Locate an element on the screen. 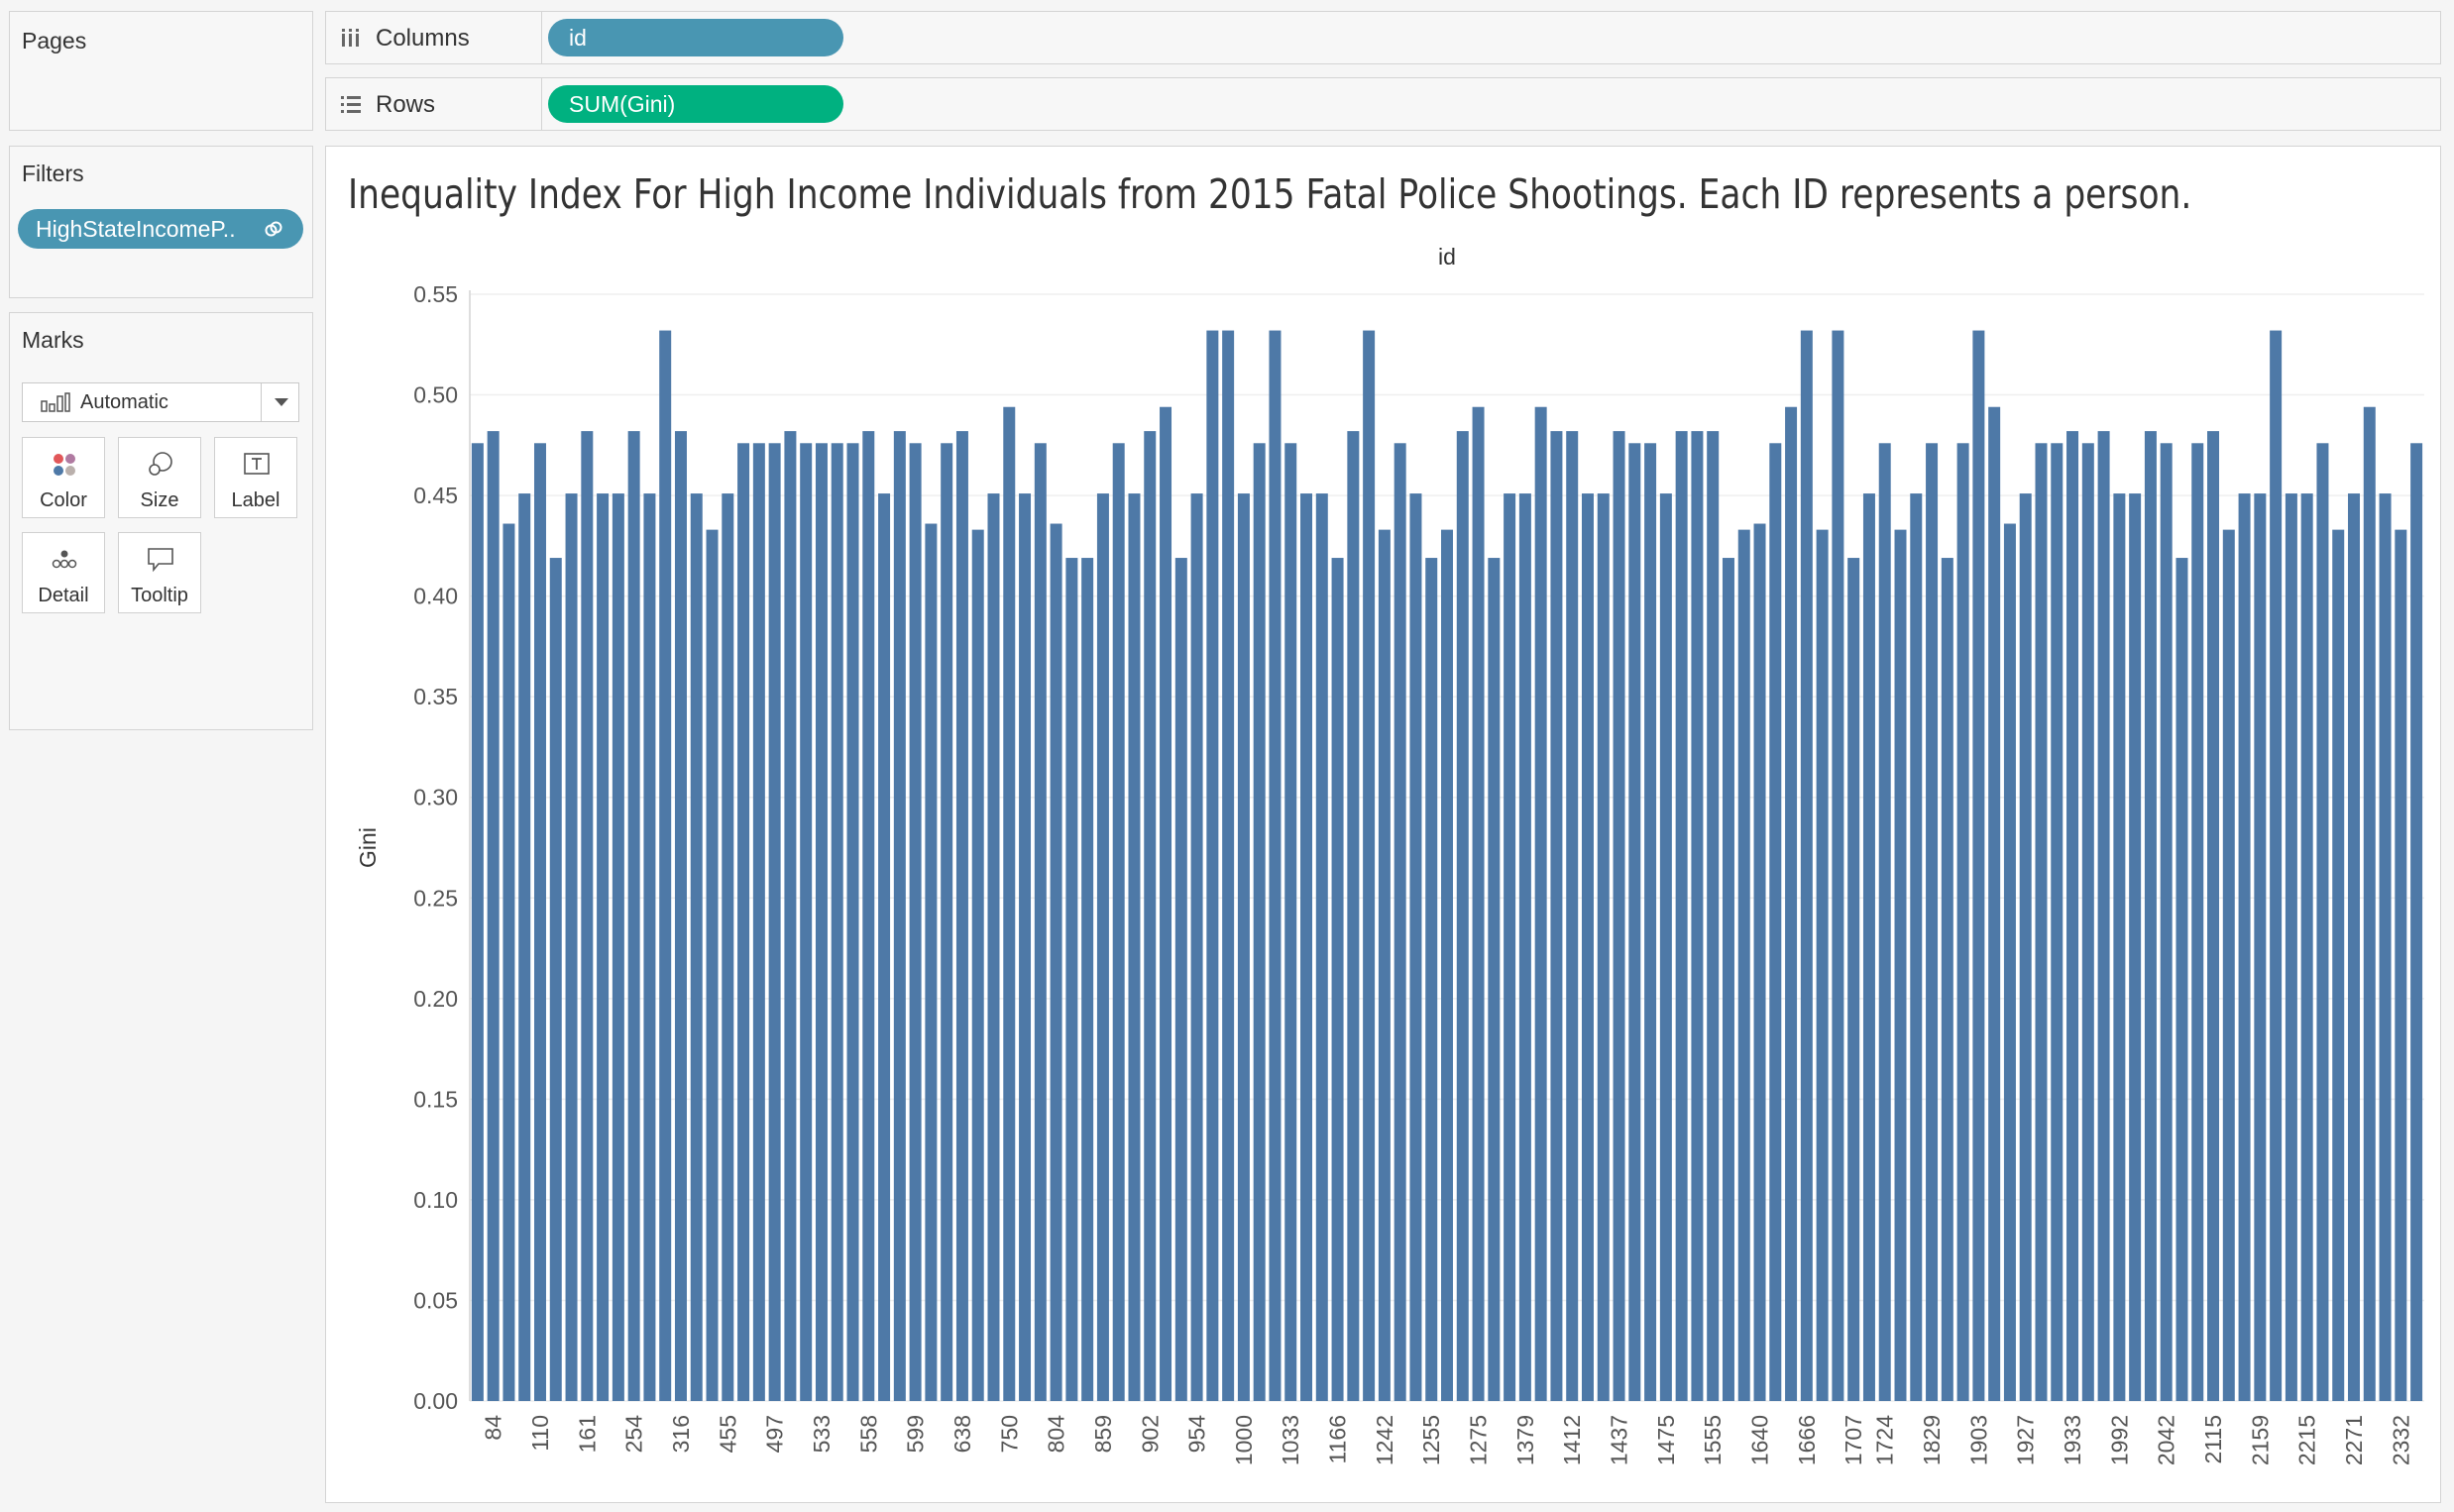 The width and height of the screenshot is (2454, 1512). tooltip-button: Tooltip is located at coordinates (160, 573).